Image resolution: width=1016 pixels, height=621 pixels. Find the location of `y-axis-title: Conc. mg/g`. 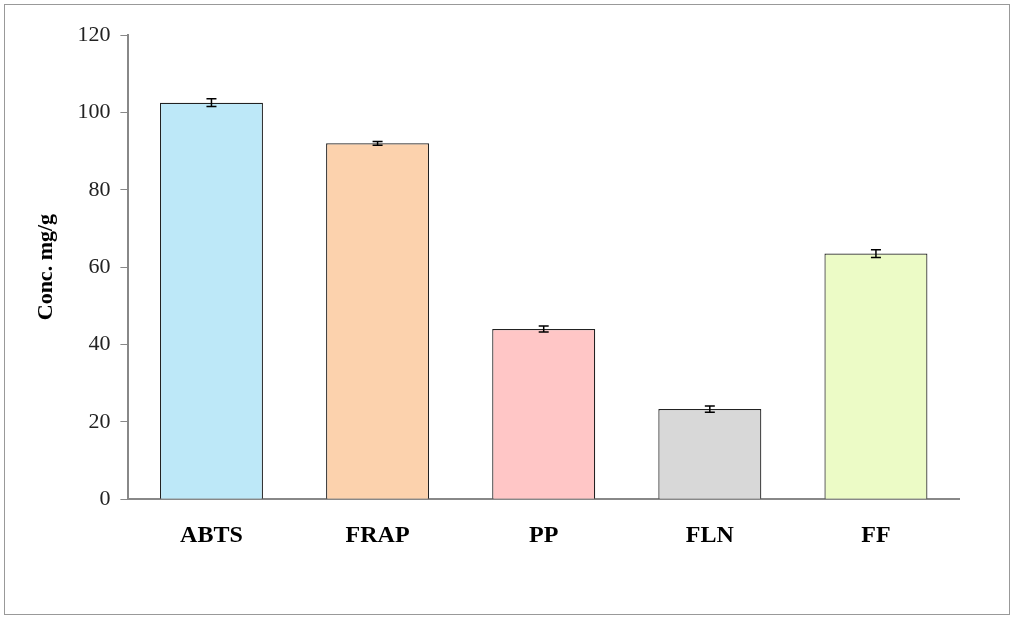

y-axis-title: Conc. mg/g is located at coordinates (44, 267).